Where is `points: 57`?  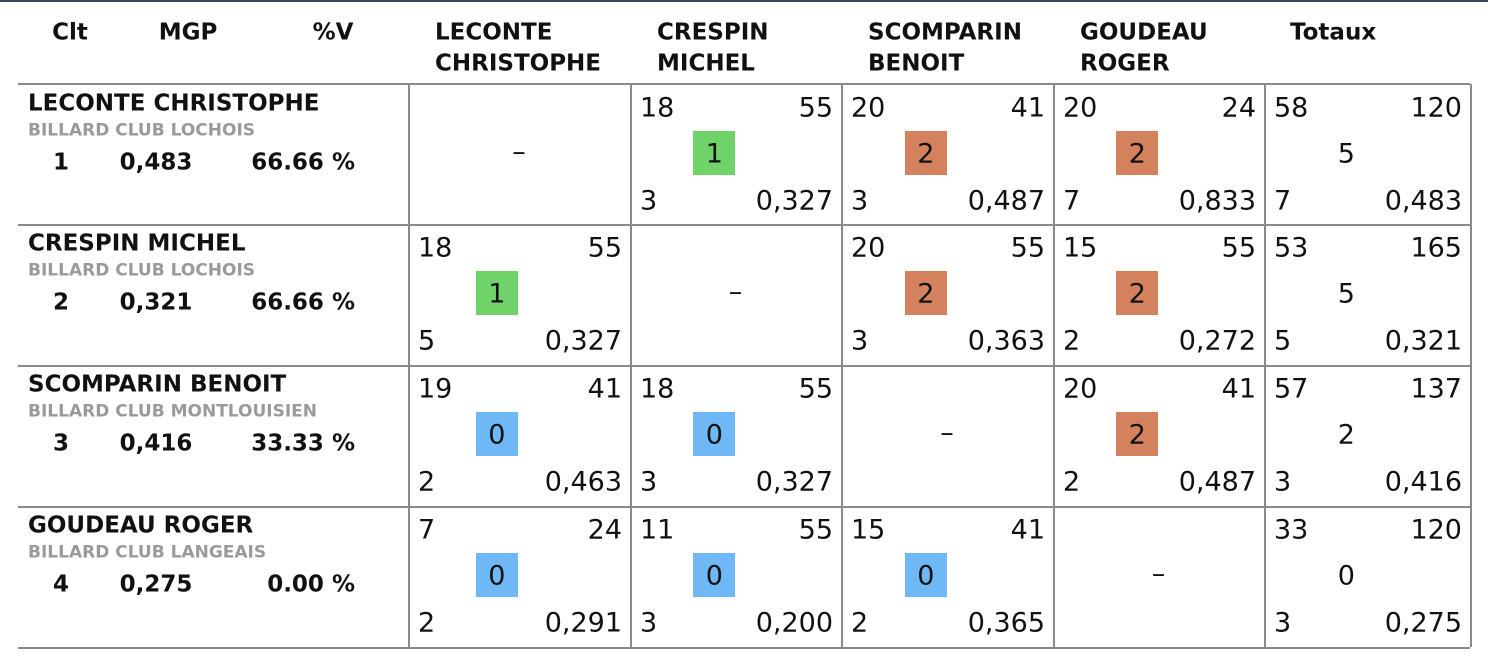
points: 57 is located at coordinates (1291, 389).